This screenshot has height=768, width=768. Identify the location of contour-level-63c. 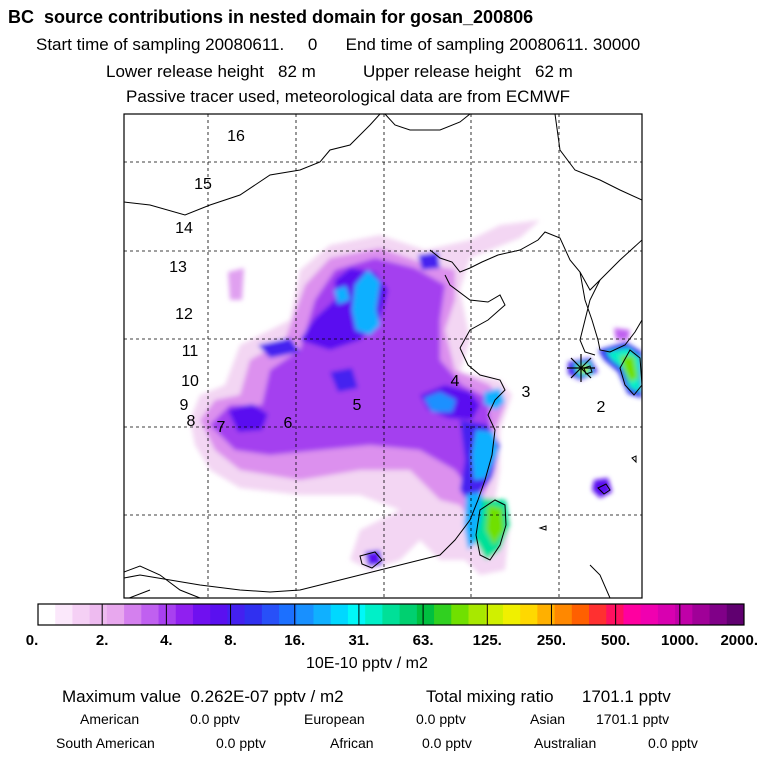
(629, 369).